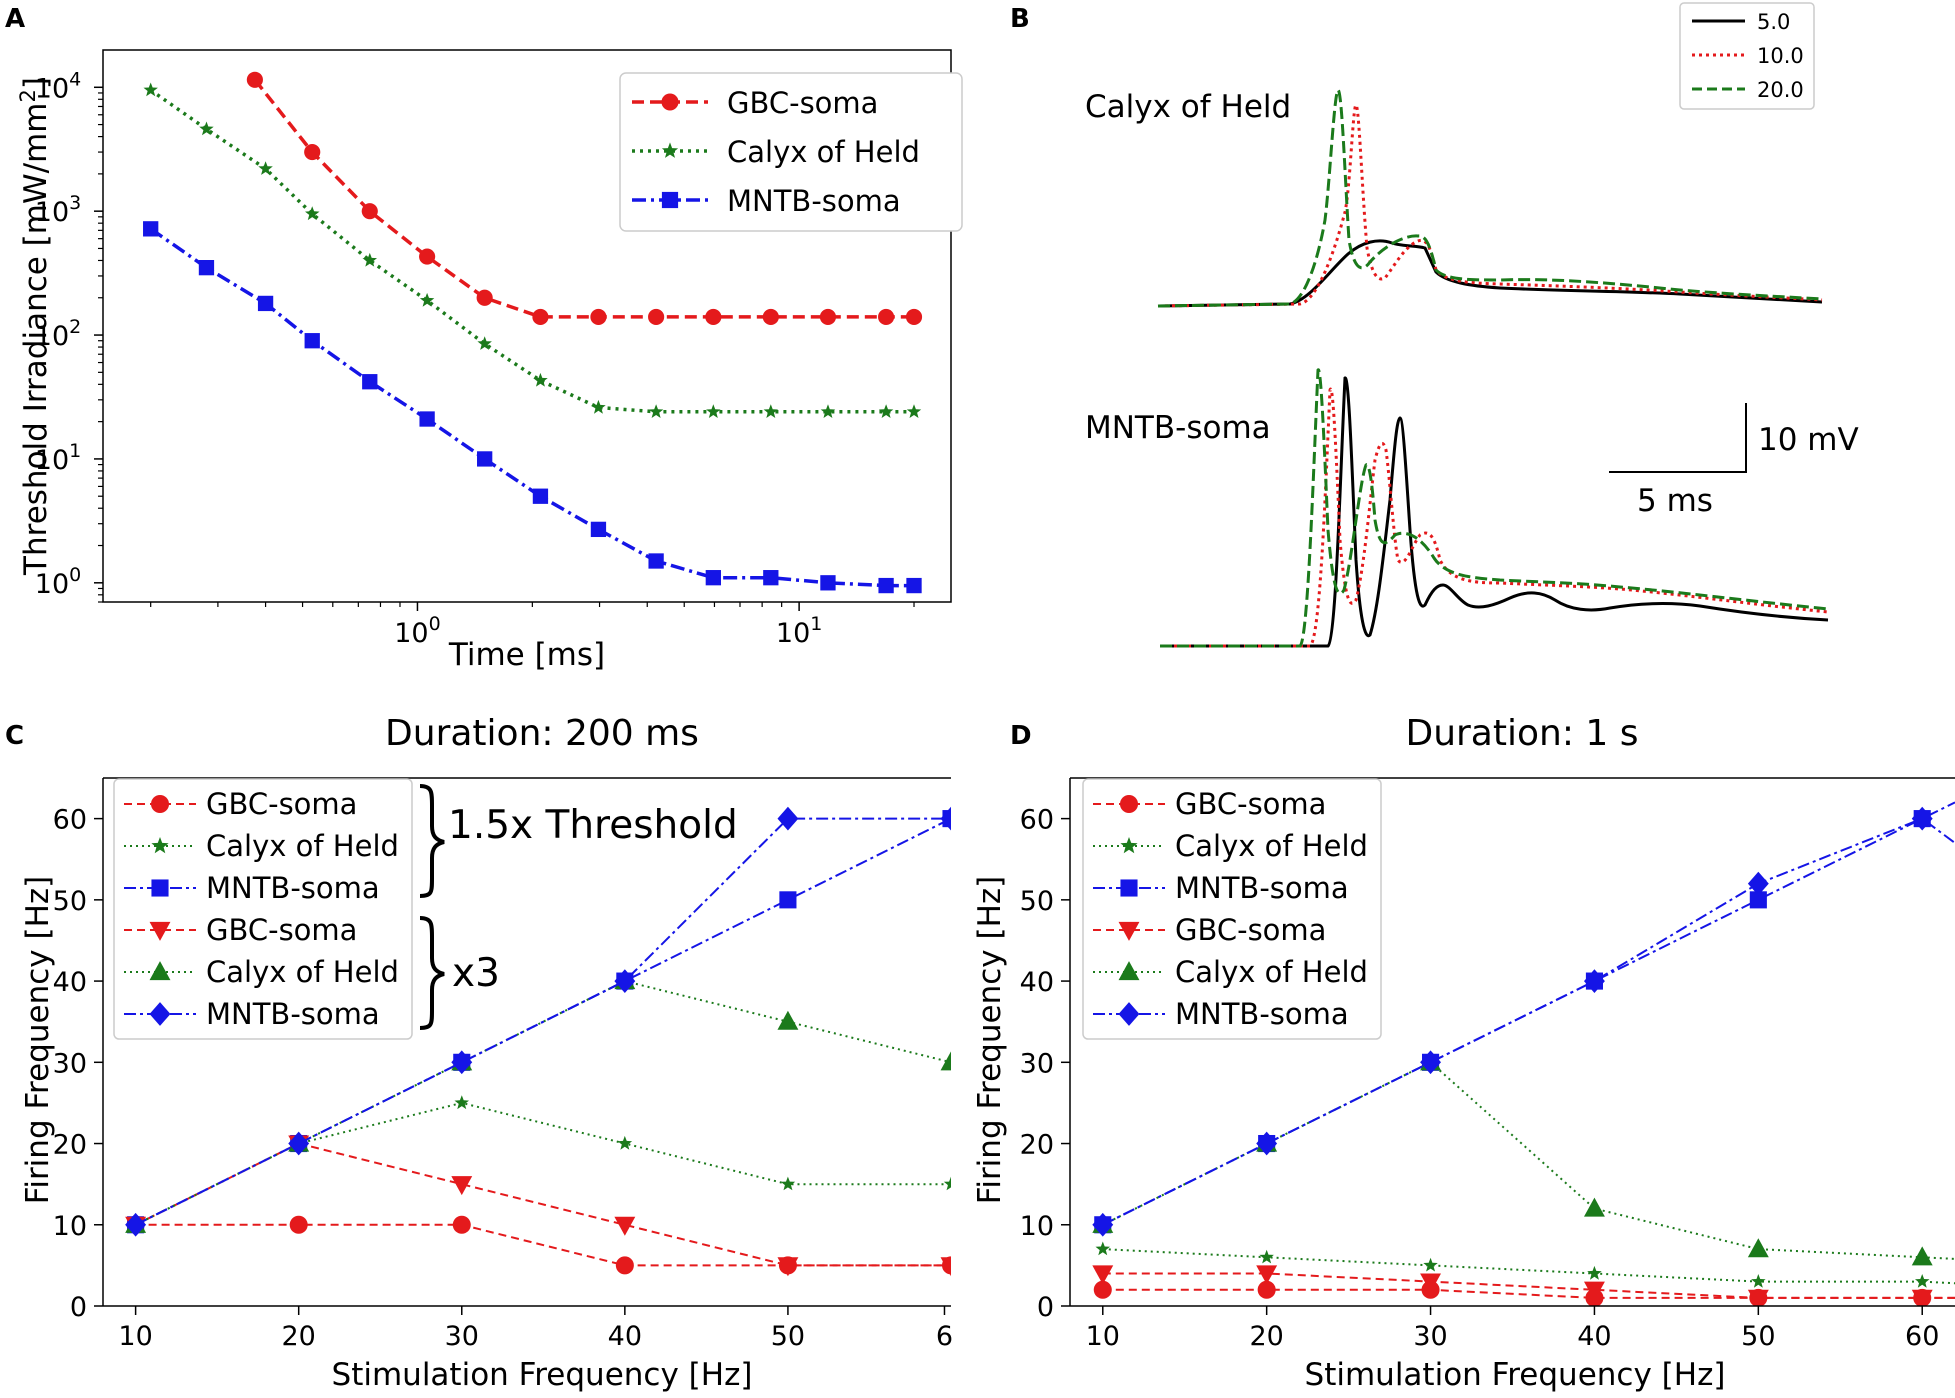 Image resolution: width=1955 pixels, height=1398 pixels. Describe the element at coordinates (1103, 1336) in the screenshot. I see `panel-d-x-tick-label: 10` at that location.